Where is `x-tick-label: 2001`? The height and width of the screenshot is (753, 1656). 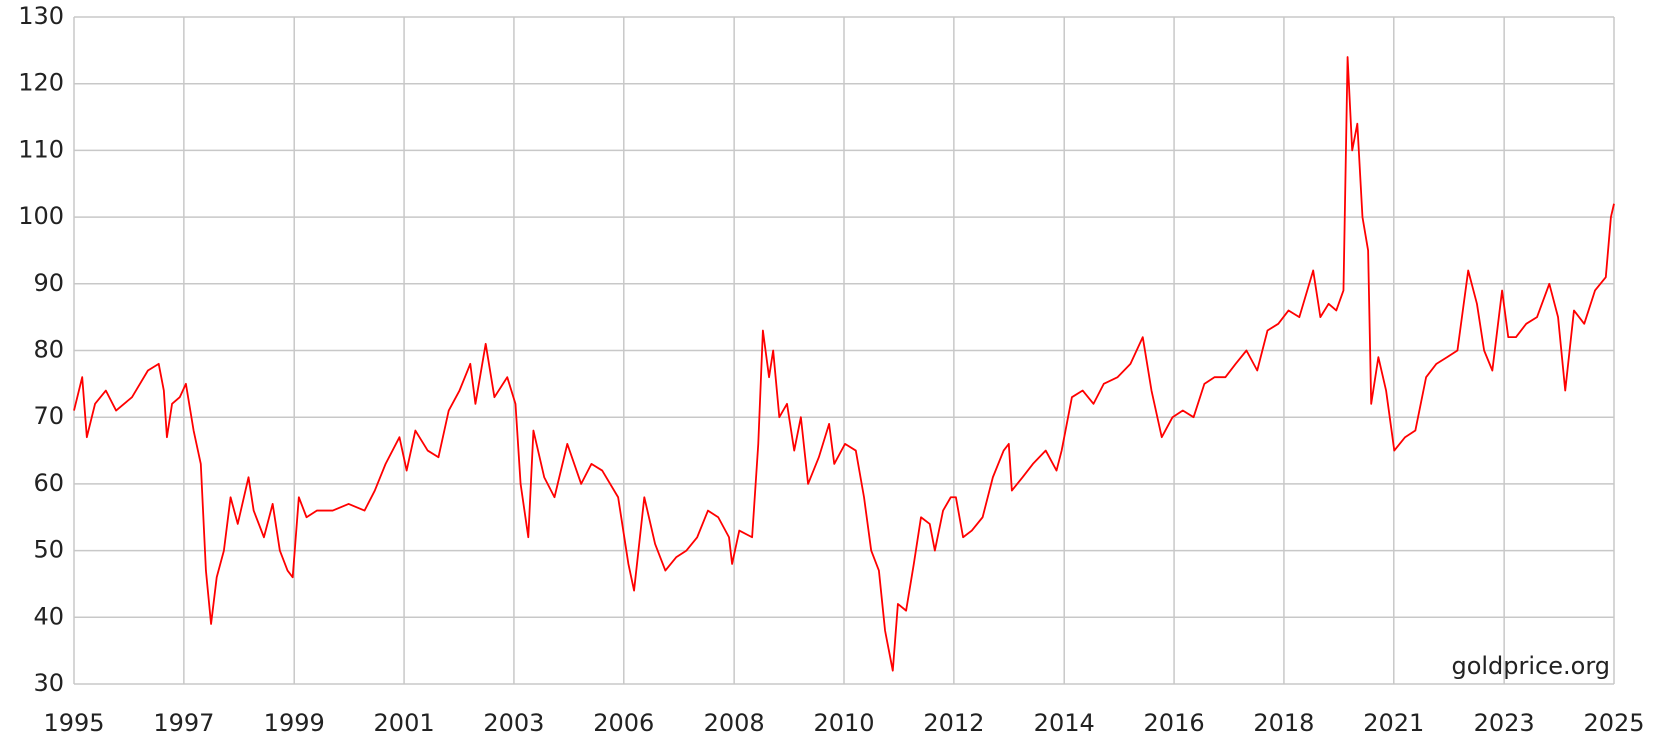 x-tick-label: 2001 is located at coordinates (404, 723).